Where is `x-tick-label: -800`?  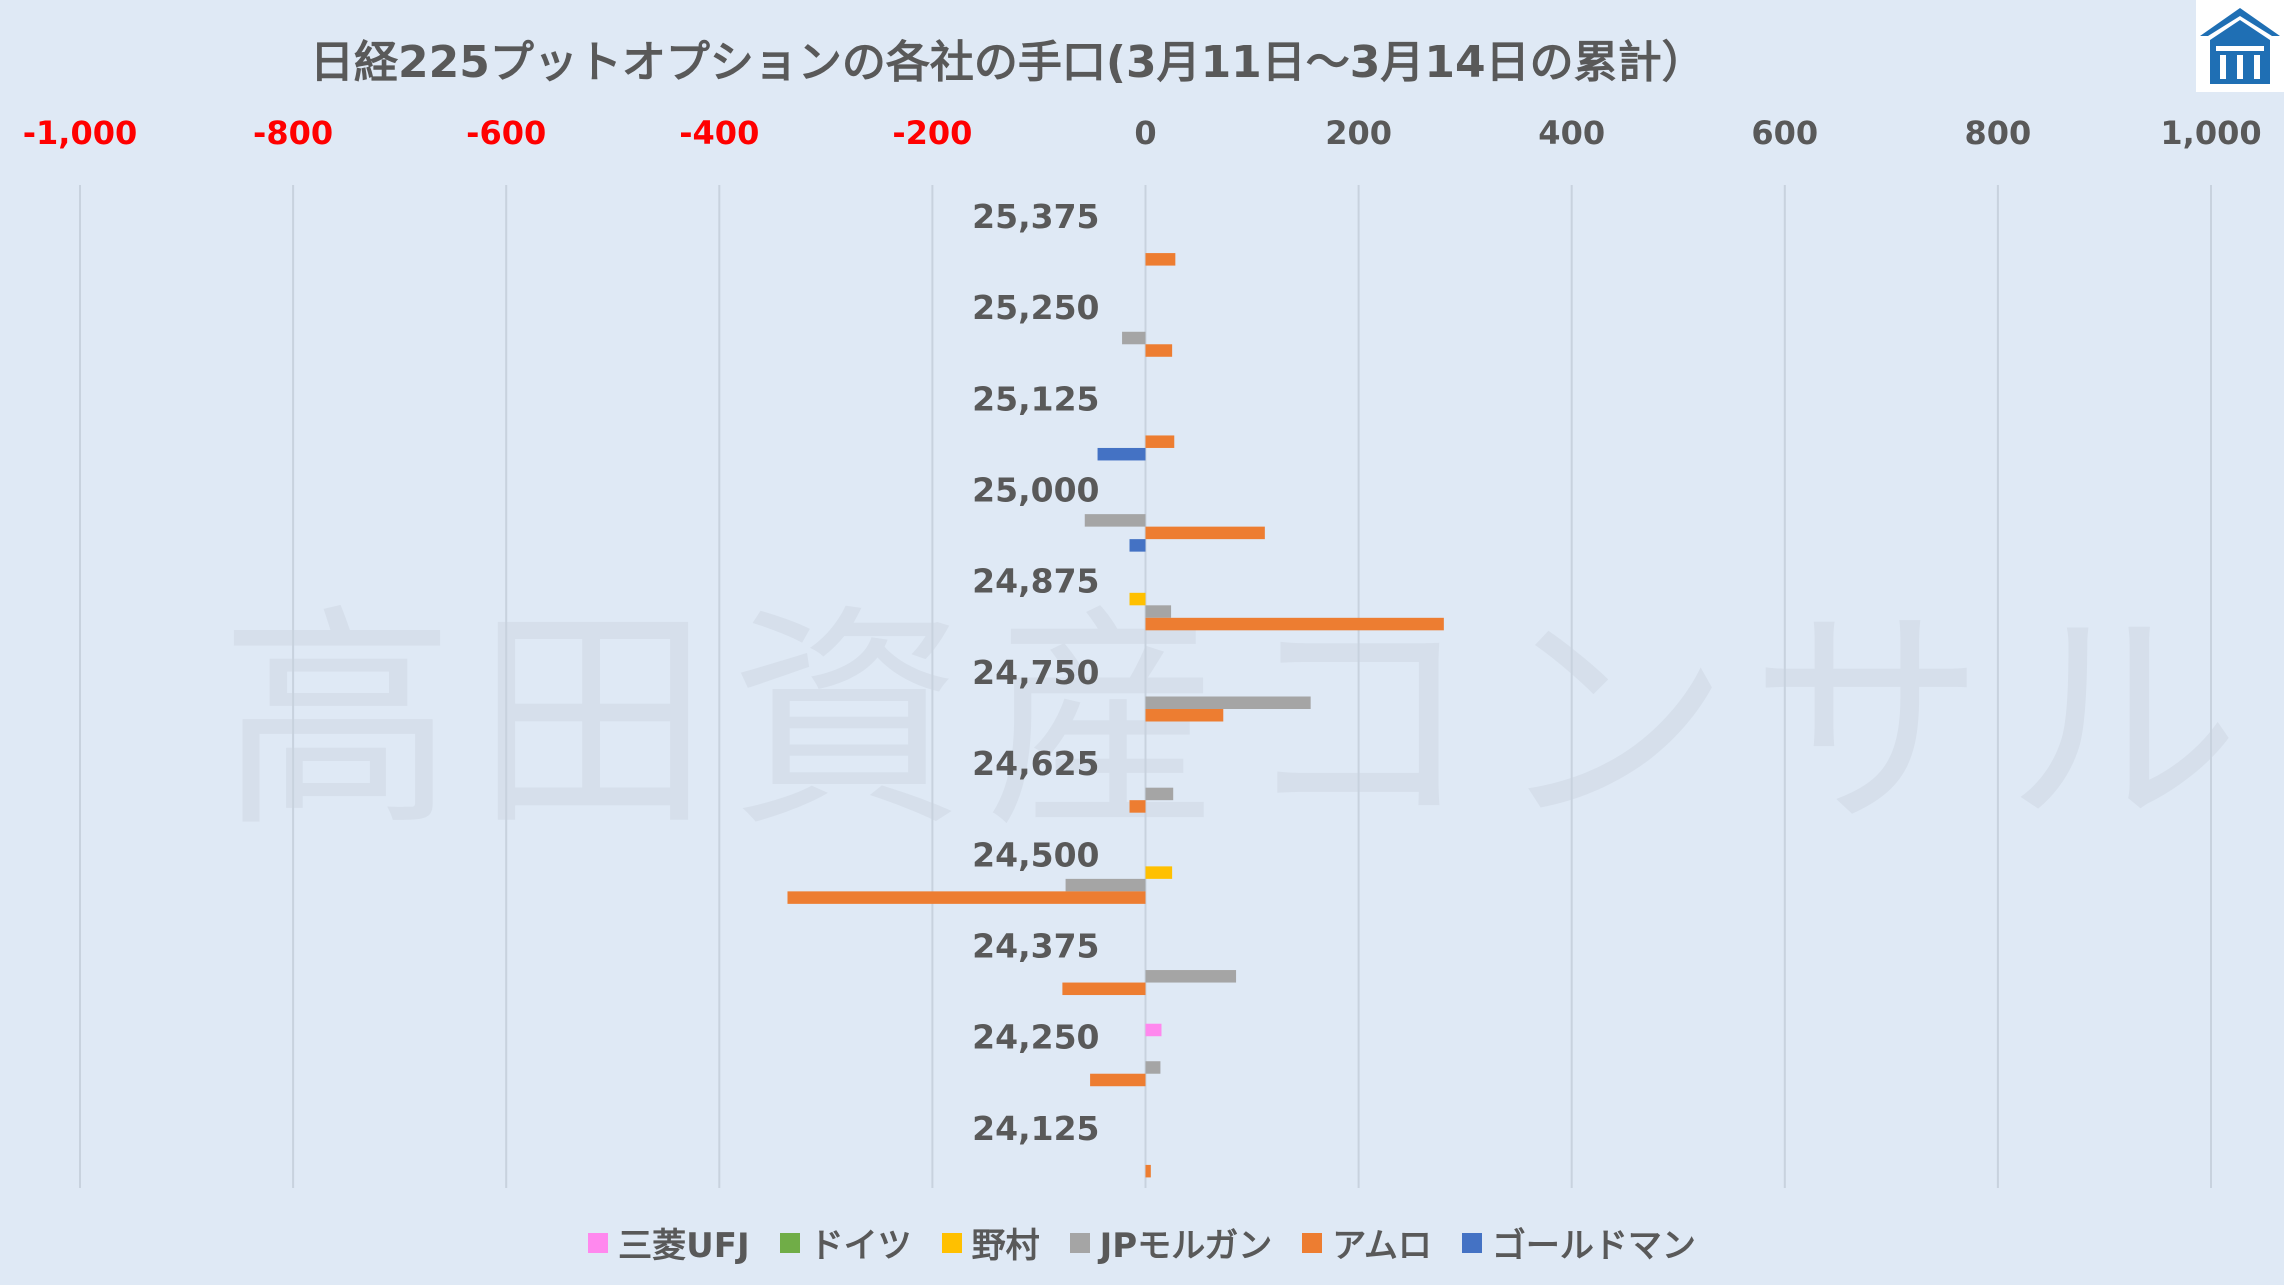 x-tick-label: -800 is located at coordinates (293, 133).